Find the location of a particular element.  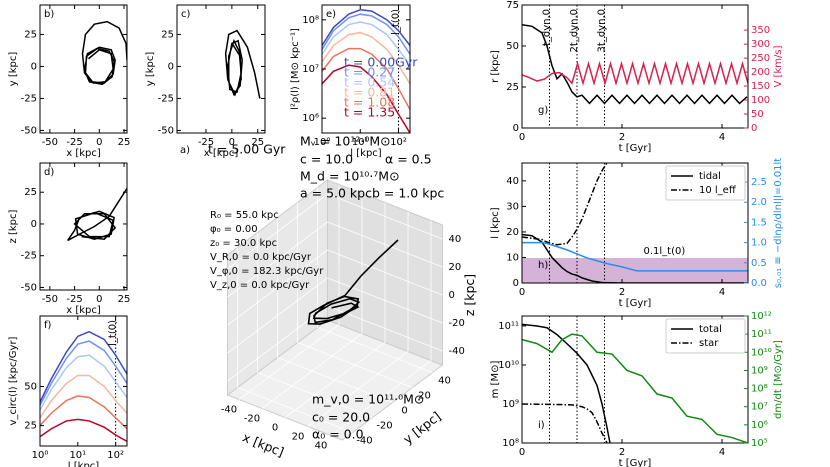

annotation: α₀ = 0.0 is located at coordinates (338, 434).